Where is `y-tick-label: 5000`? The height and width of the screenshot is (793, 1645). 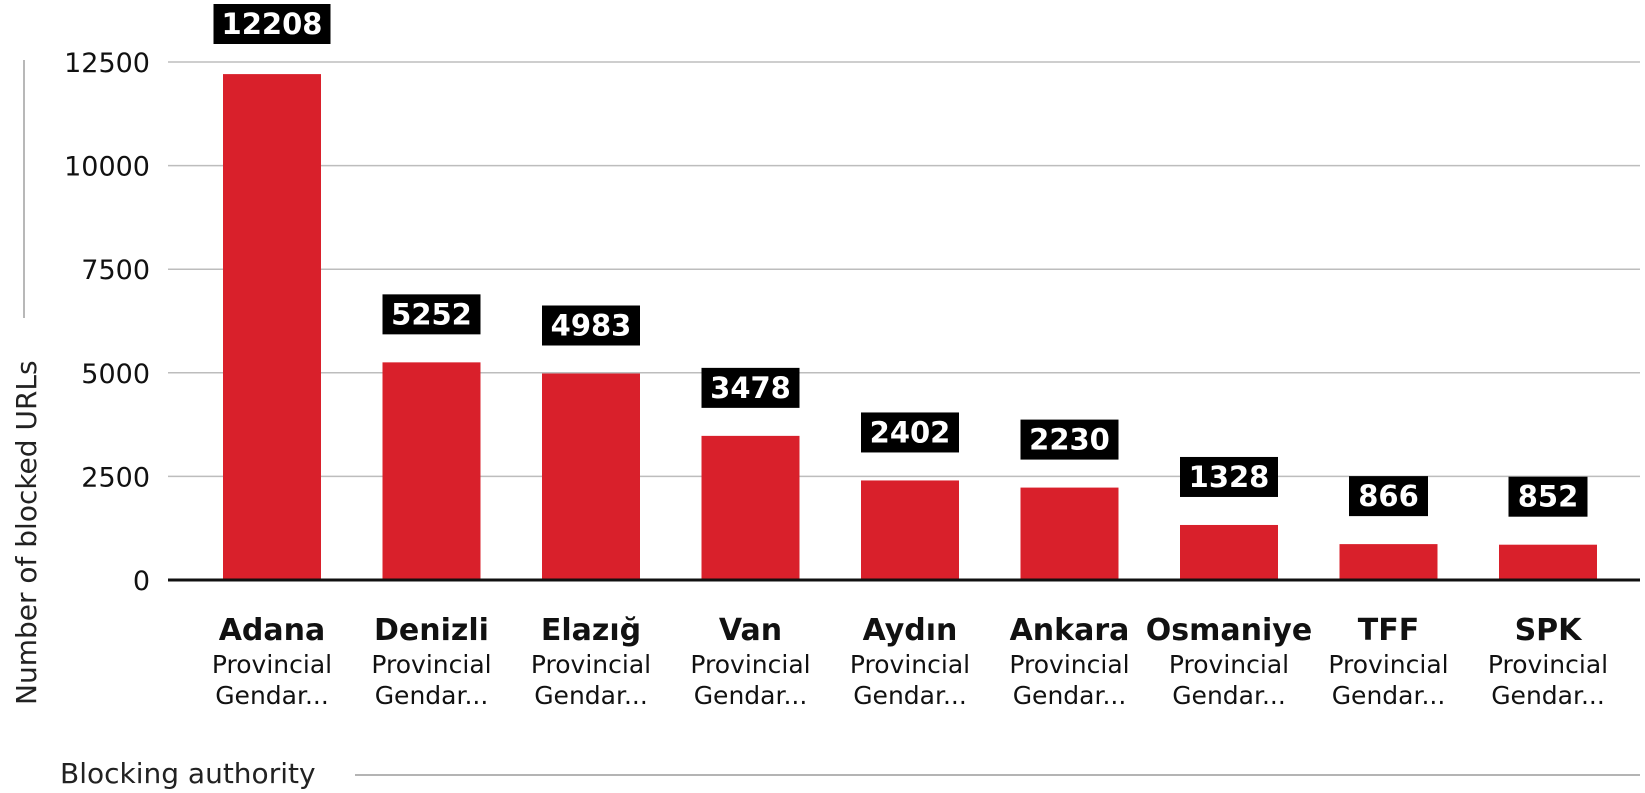
y-tick-label: 5000 is located at coordinates (115, 374).